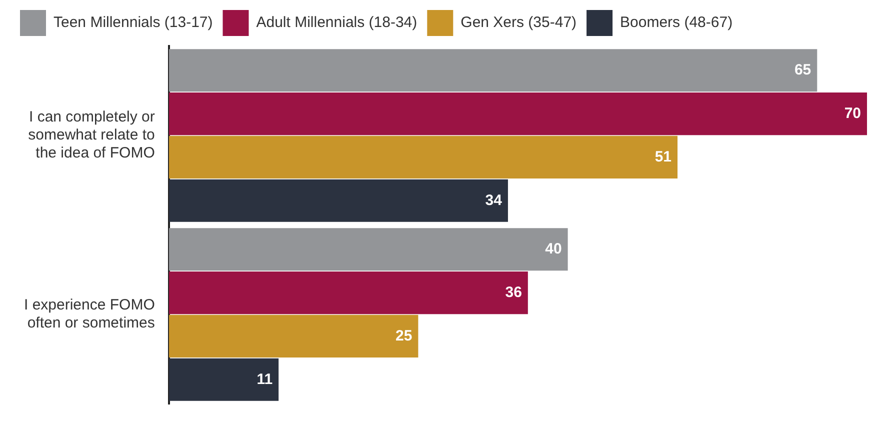 The image size is (877, 445). I want to click on data-label: 34, so click(494, 200).